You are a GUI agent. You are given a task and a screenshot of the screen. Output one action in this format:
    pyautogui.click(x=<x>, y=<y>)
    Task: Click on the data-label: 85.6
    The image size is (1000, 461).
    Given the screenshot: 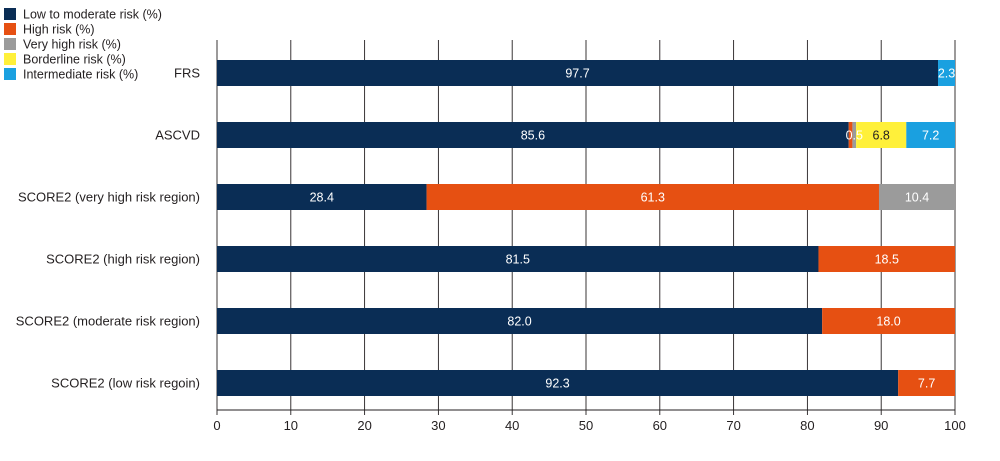 What is the action you would take?
    pyautogui.click(x=533, y=136)
    